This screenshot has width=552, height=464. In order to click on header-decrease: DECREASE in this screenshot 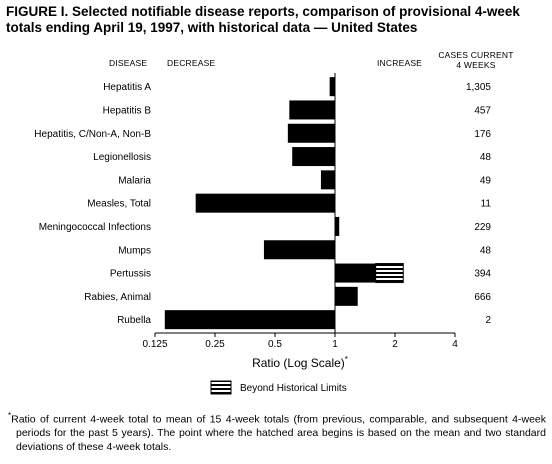, I will do `click(191, 63)`.